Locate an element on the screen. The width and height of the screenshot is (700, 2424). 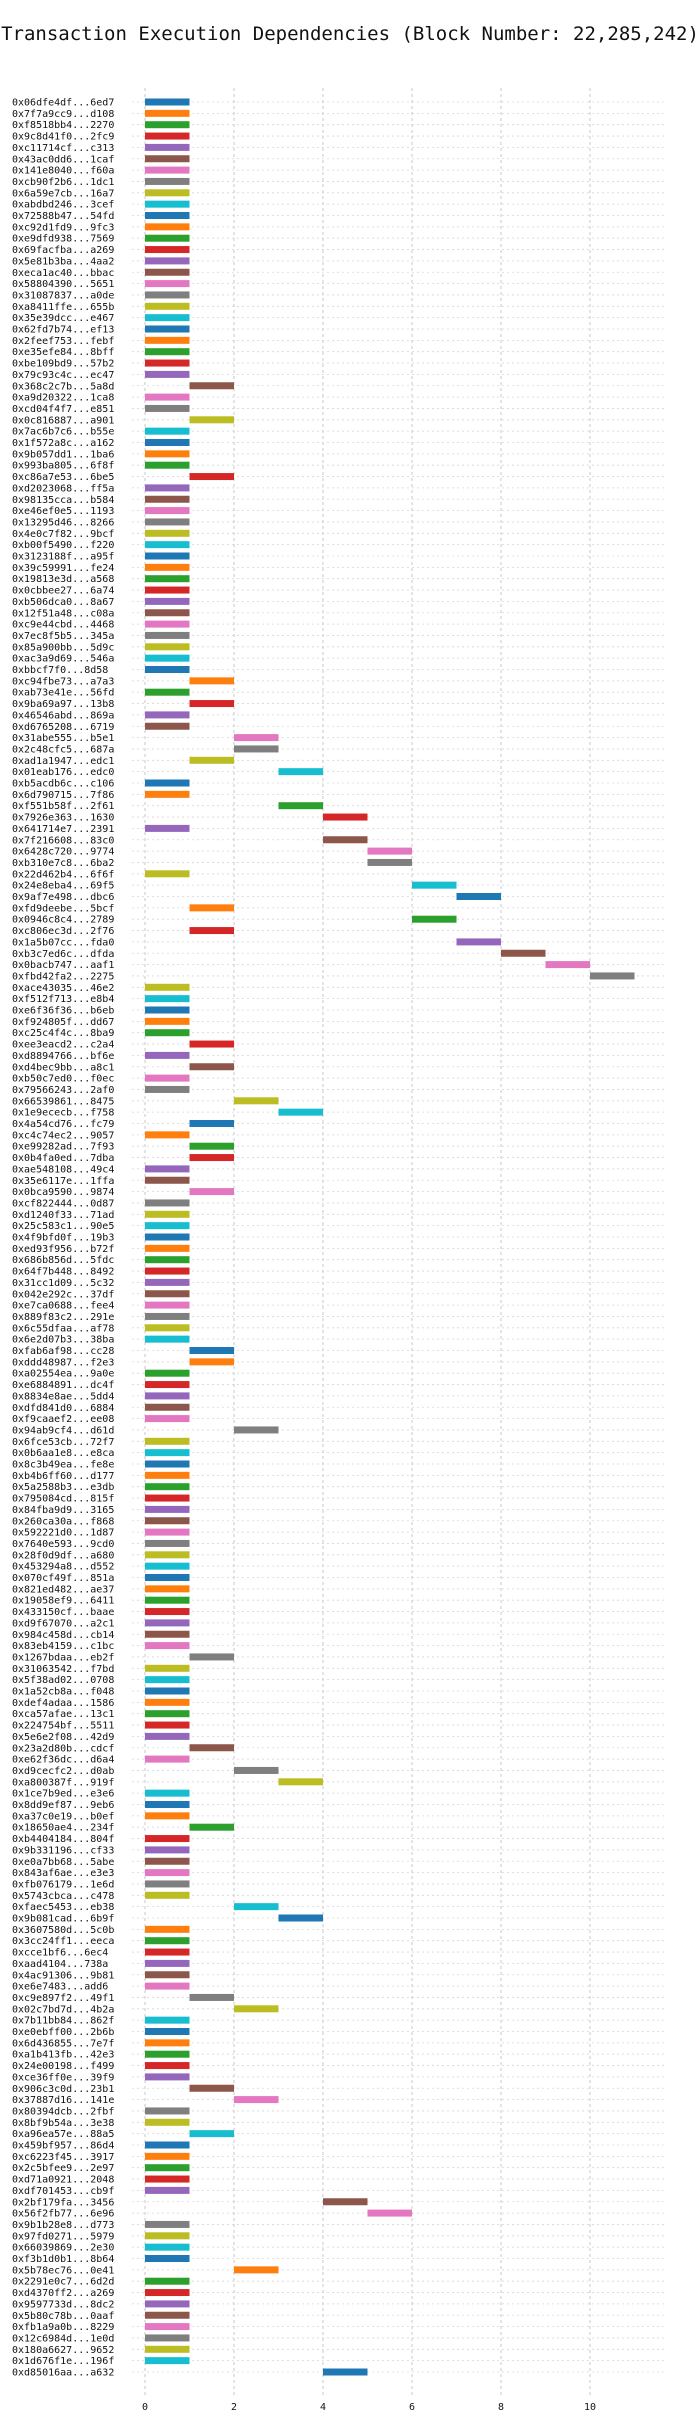
tx-hash-label: 0xfb1a9a0b...8229 is located at coordinates (63, 2327).